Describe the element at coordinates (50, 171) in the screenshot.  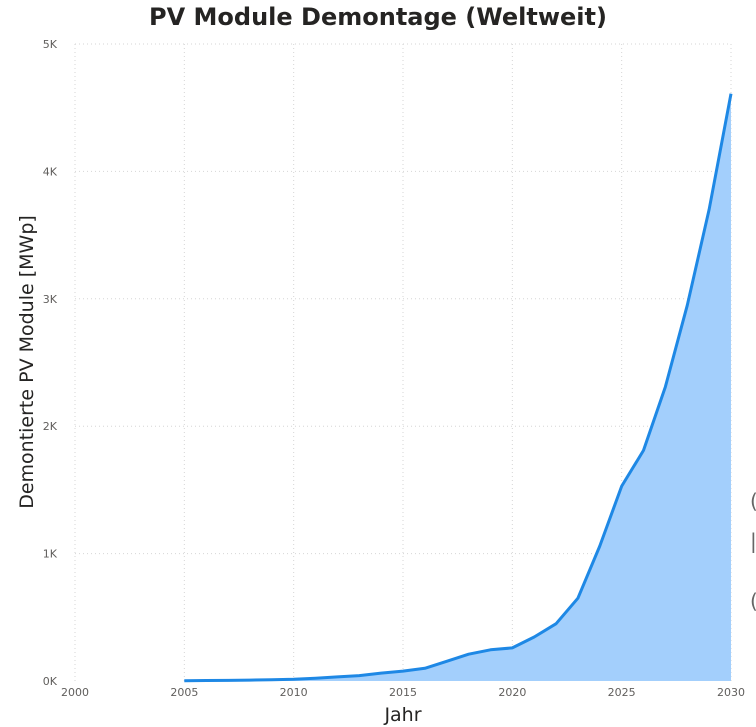
I see `y-tick-label: 4K` at that location.